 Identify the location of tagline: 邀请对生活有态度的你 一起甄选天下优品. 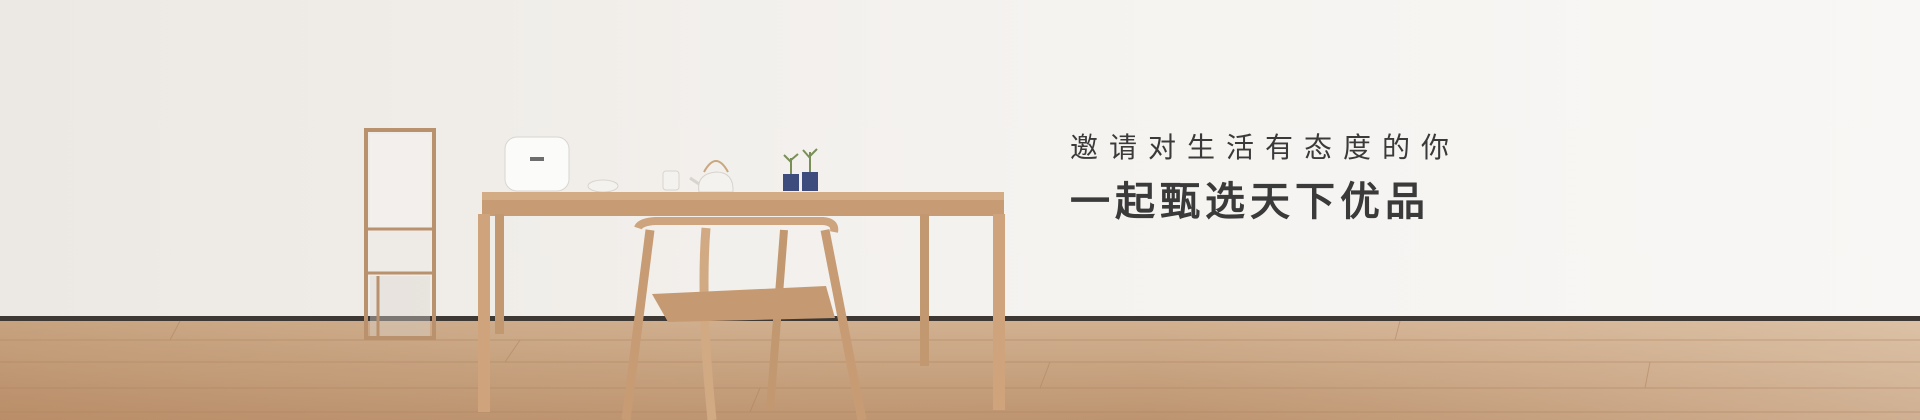
(1265, 178).